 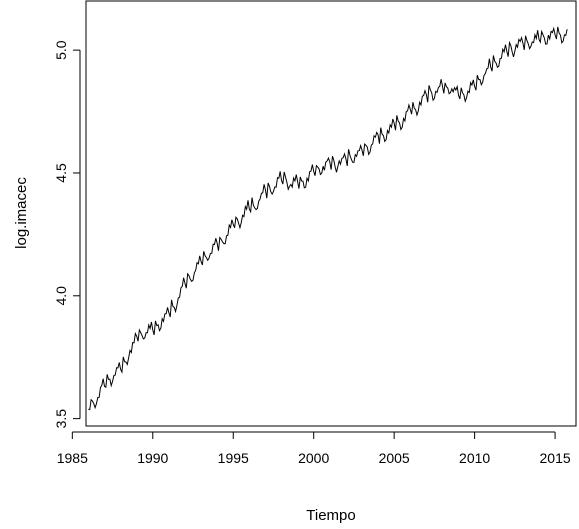 What do you see at coordinates (313, 458) in the screenshot?
I see `x-tick-label: 2000` at bounding box center [313, 458].